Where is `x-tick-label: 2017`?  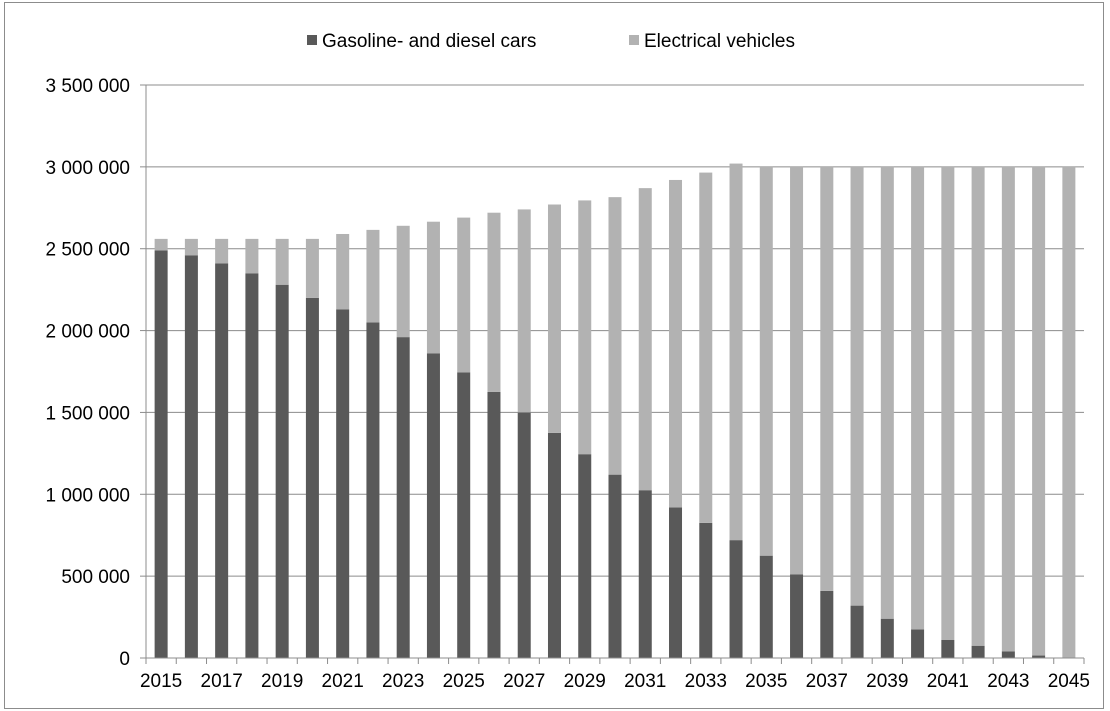
x-tick-label: 2017 is located at coordinates (222, 681).